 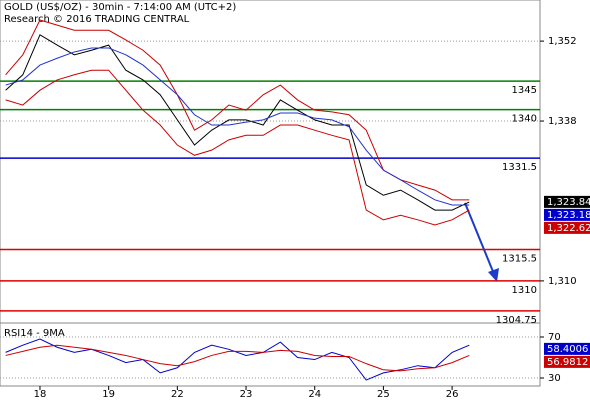 I want to click on value-tag-label: 1,323.18, so click(x=568, y=215).